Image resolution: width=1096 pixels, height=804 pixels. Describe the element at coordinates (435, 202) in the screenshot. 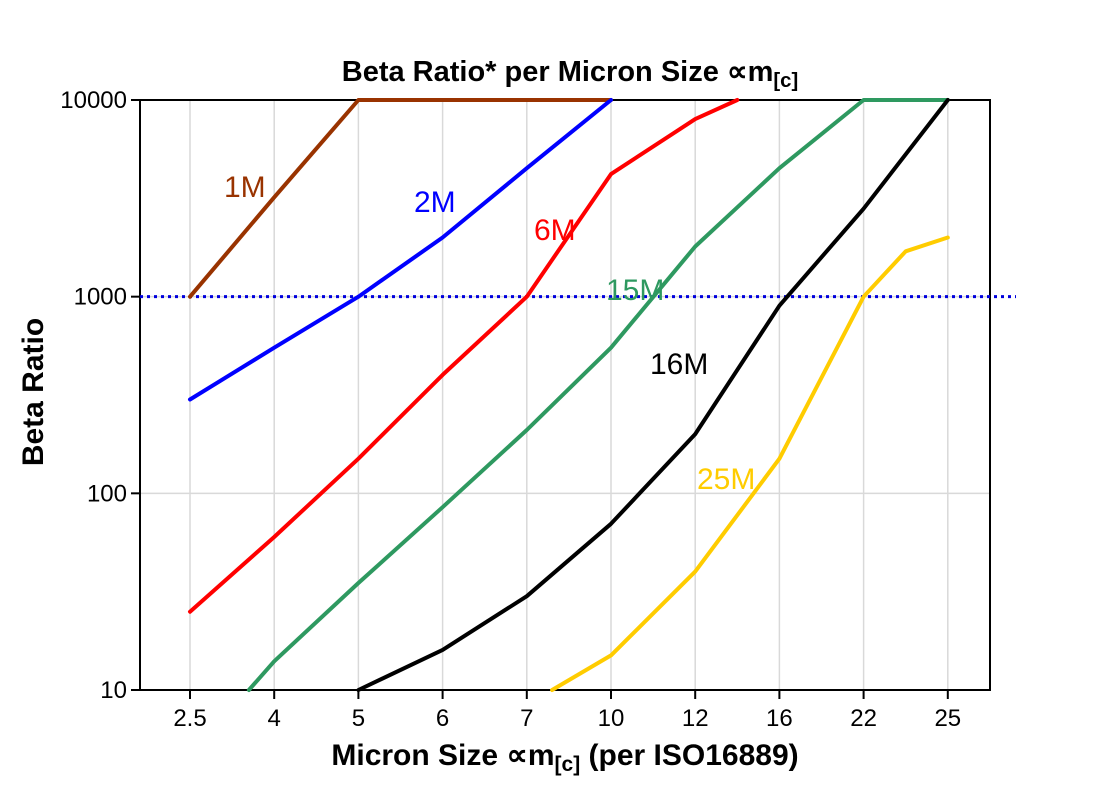

I see `series-label-2M: 2M` at that location.